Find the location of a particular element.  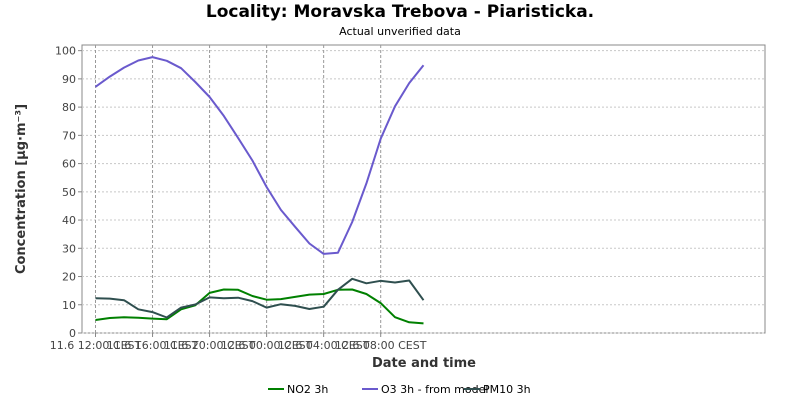

x-tick-label: 11.6 20:00 CEST is located at coordinates (210, 345).